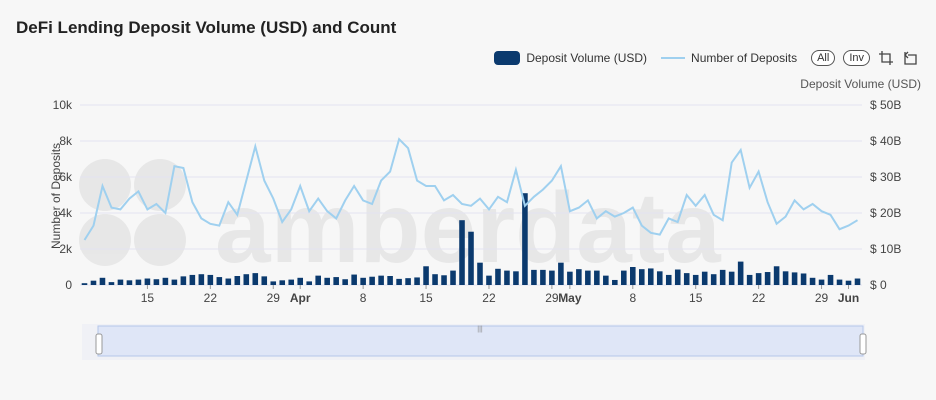 This screenshot has width=936, height=400. What do you see at coordinates (856, 58) in the screenshot?
I see `inv-button: Inv` at bounding box center [856, 58].